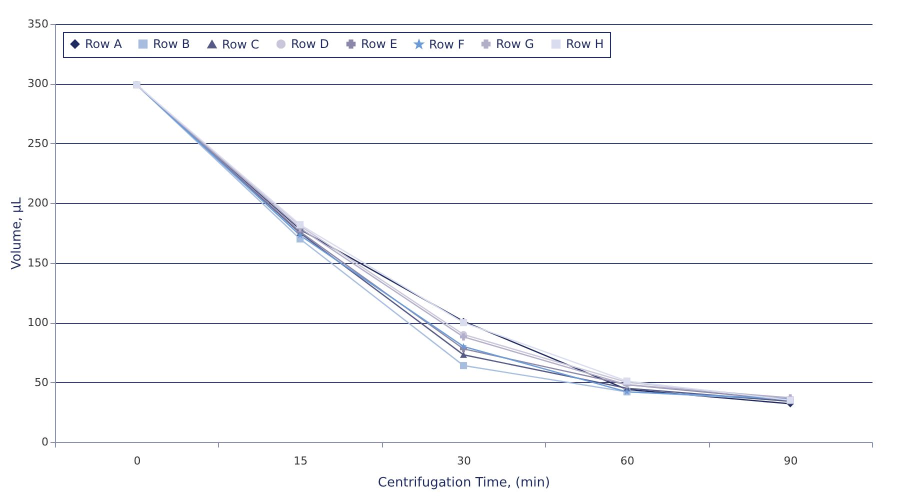 Image resolution: width=906 pixels, height=496 pixels. What do you see at coordinates (379, 44) in the screenshot?
I see `legend-label: Row E` at bounding box center [379, 44].